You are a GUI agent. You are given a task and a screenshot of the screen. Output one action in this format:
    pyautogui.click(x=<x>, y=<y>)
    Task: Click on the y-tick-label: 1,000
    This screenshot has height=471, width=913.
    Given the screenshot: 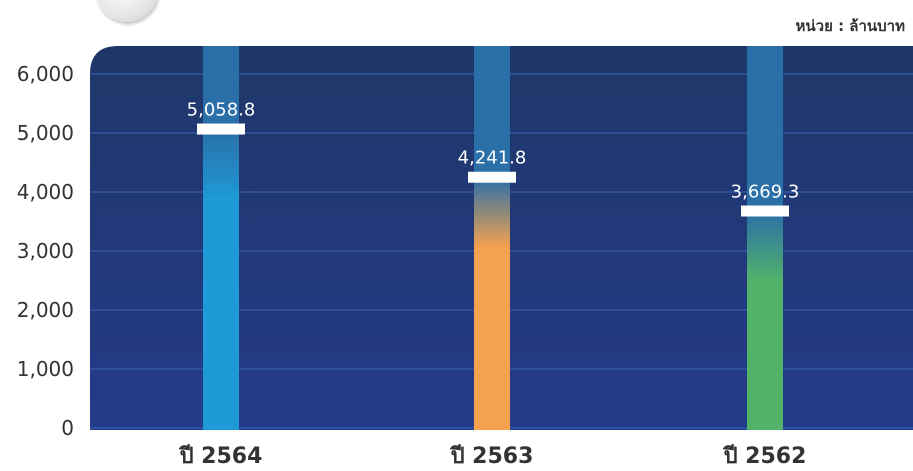 What is the action you would take?
    pyautogui.click(x=45, y=369)
    